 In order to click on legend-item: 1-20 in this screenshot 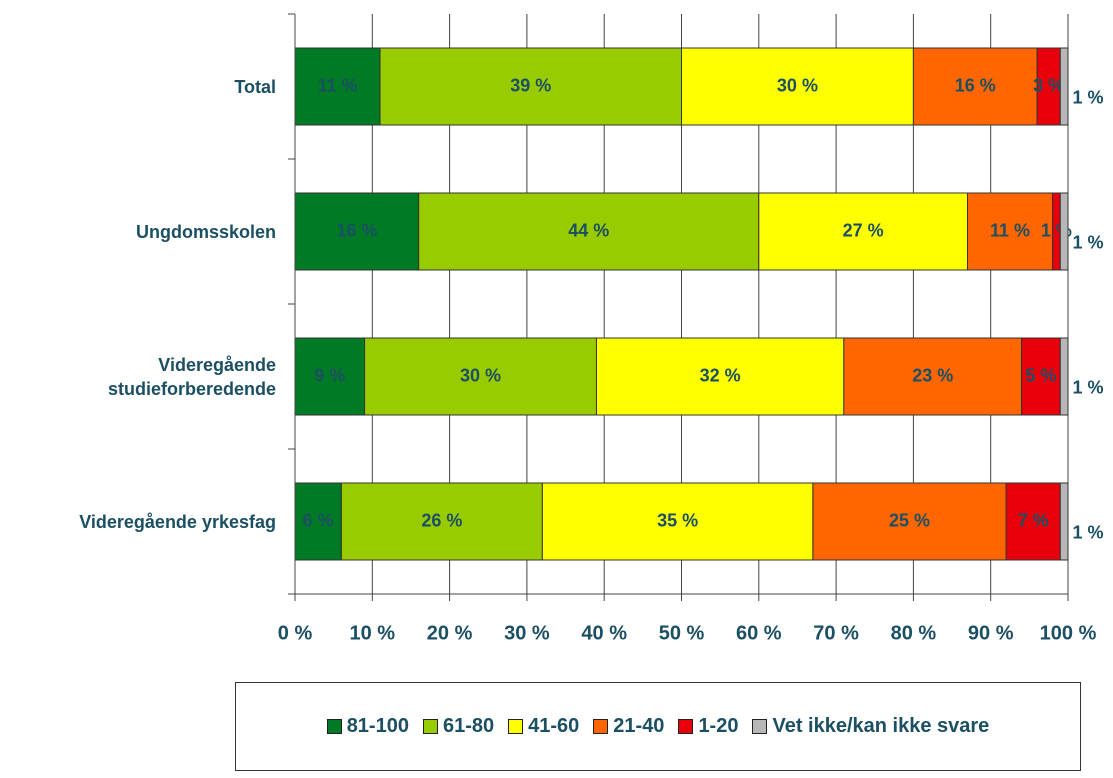, I will do `click(708, 726)`.